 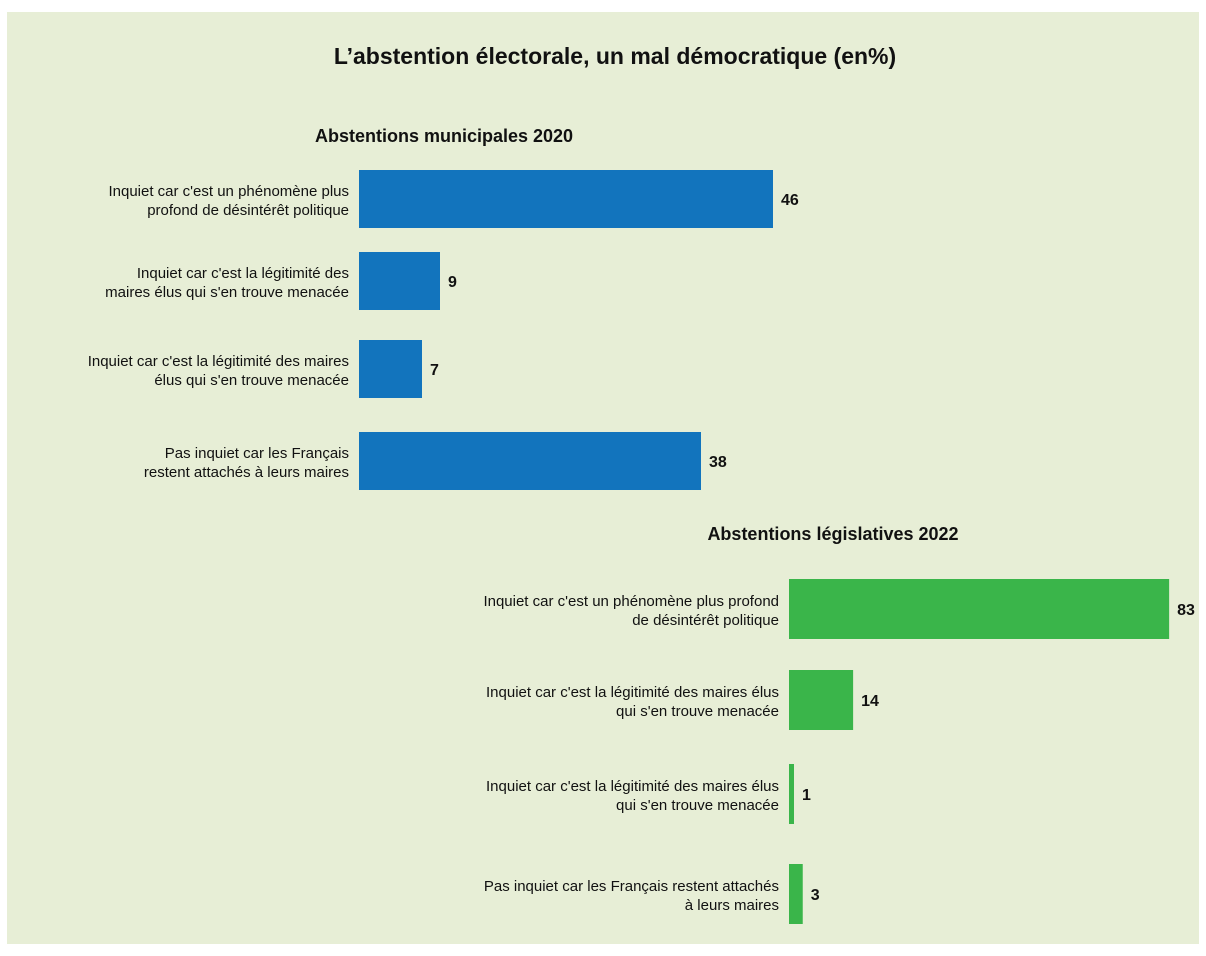 I want to click on legislatives-category-label-1-line-2: de désintérêt politique, so click(x=705, y=620).